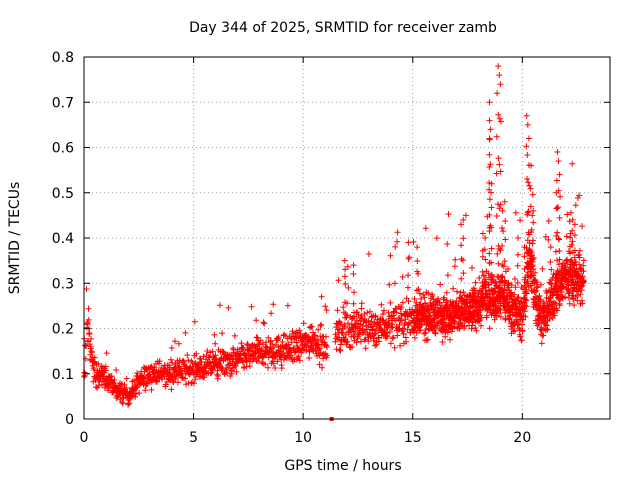  Describe the element at coordinates (342, 466) in the screenshot. I see `x-axis-label: GPS time / hours` at that location.